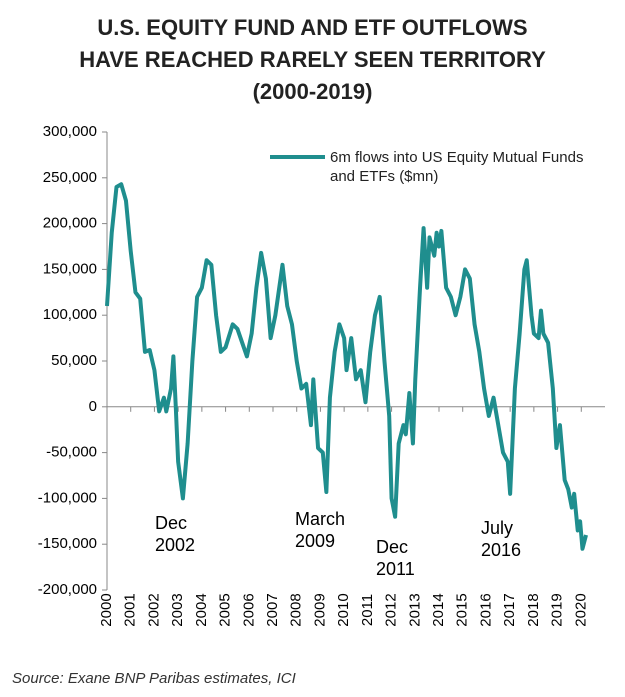 The image size is (625, 697). Describe the element at coordinates (557, 609) in the screenshot. I see `x-tick-label: 2019` at that location.